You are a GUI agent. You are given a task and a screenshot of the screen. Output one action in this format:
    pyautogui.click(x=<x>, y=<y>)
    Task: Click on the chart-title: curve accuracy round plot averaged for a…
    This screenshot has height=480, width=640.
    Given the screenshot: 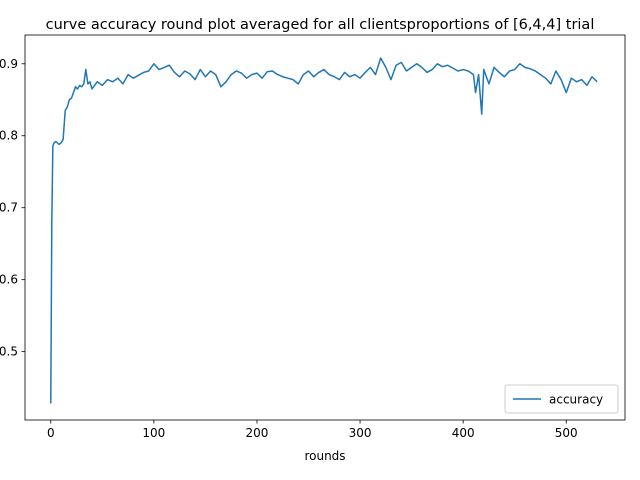 What is the action you would take?
    pyautogui.click(x=320, y=25)
    